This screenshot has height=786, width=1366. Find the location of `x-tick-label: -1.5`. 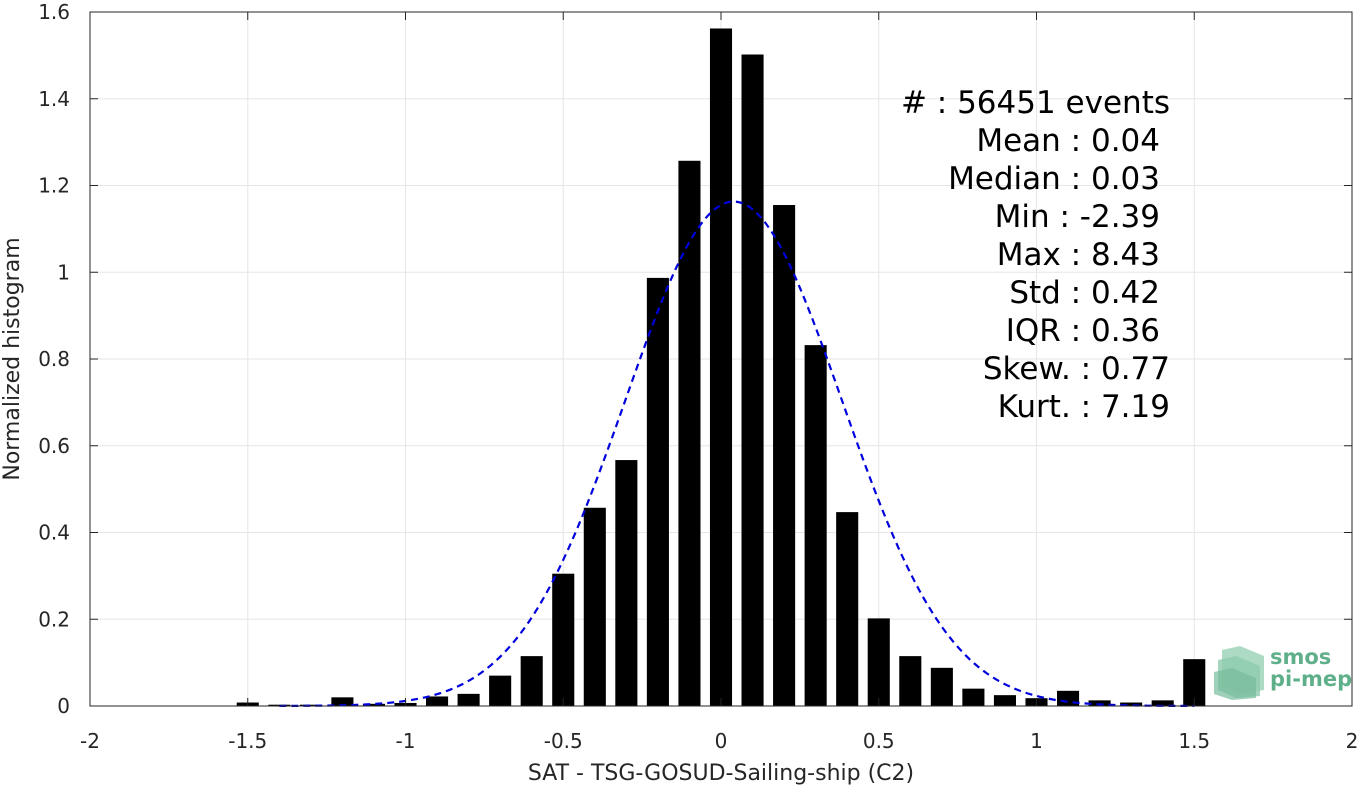

x-tick-label: -1.5 is located at coordinates (247, 741).